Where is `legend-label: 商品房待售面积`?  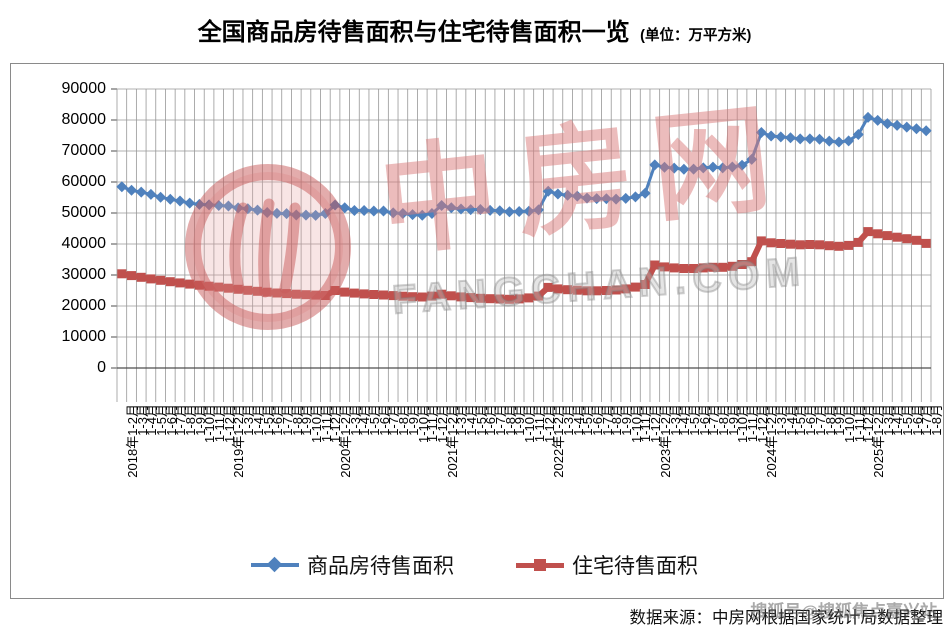 legend-label: 商品房待售面积 is located at coordinates (380, 566).